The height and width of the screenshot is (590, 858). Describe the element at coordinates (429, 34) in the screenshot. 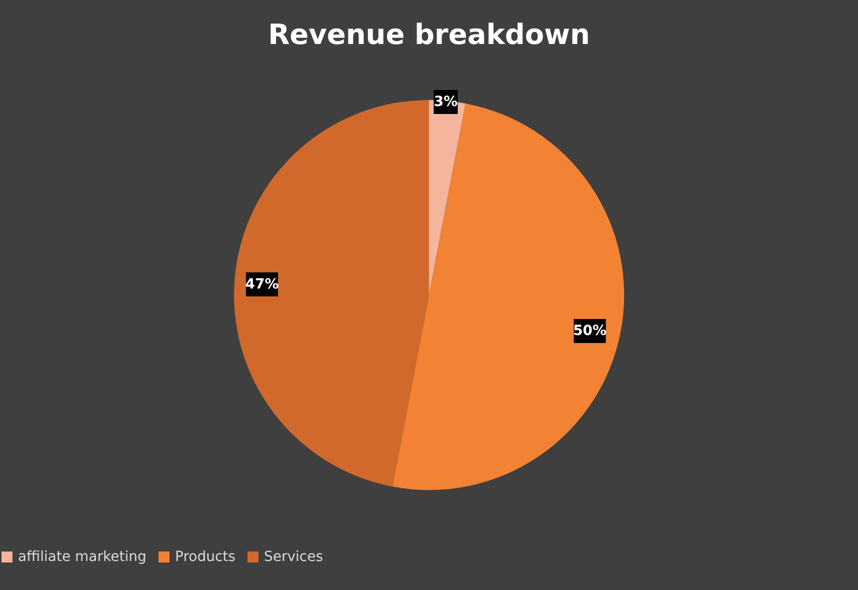

I see `chart-title: Revenue breakdown` at that location.